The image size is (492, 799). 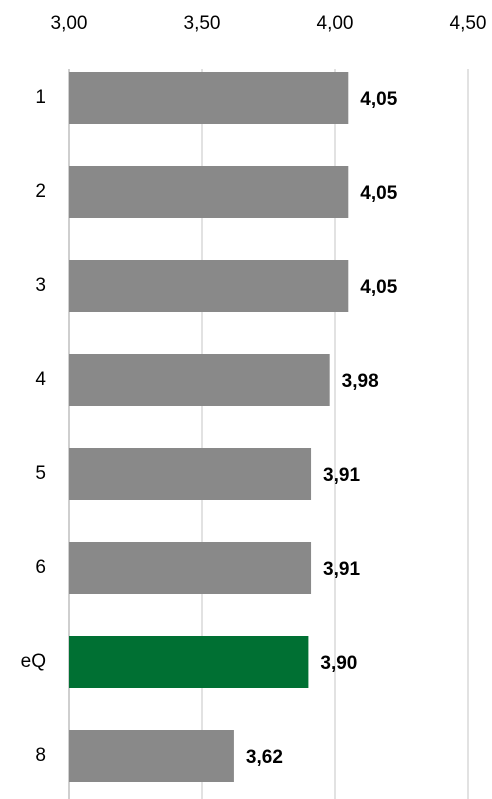 I want to click on value-label: 3,62, so click(x=264, y=757).